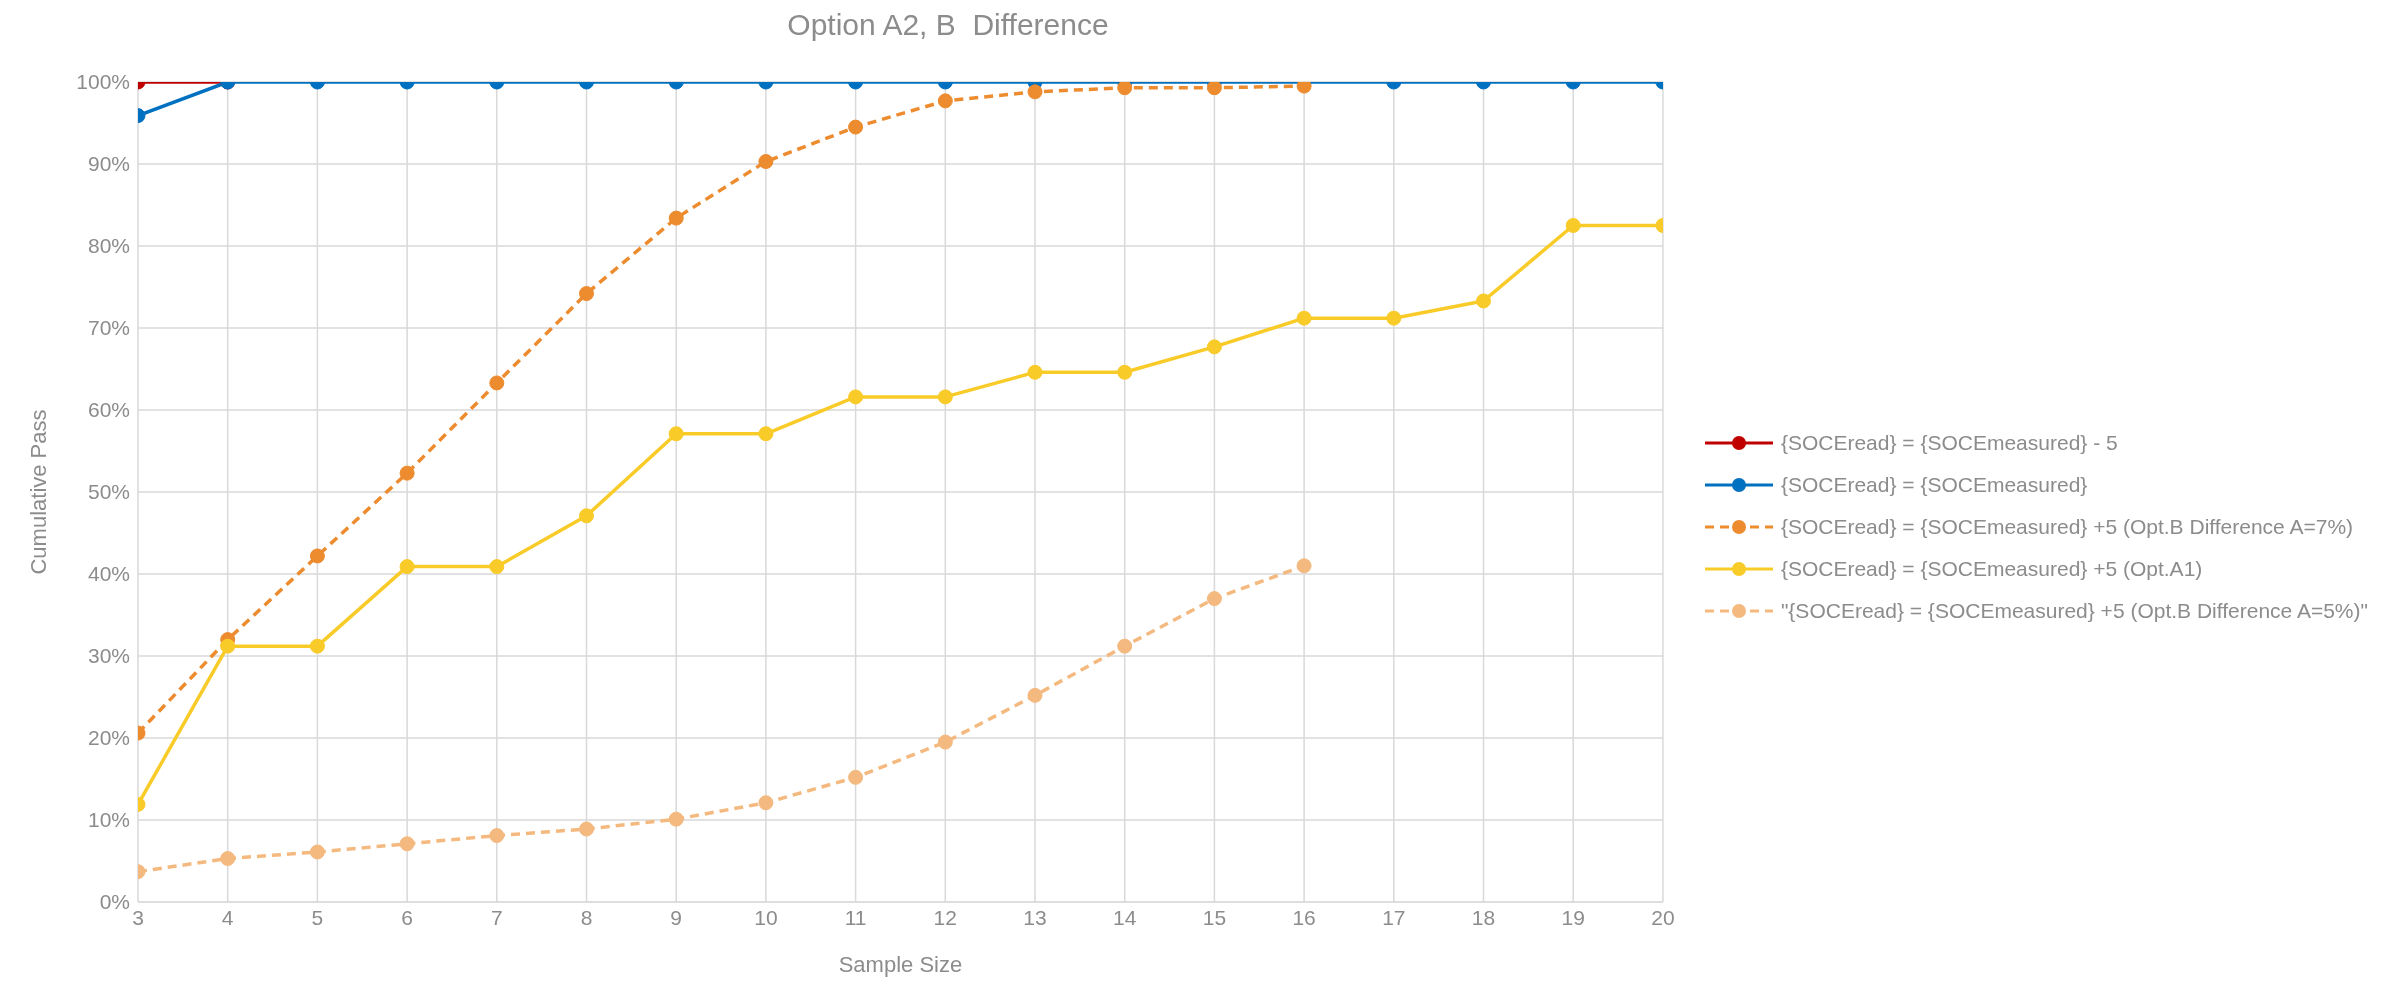 Image resolution: width=2397 pixels, height=1008 pixels. What do you see at coordinates (2067, 527) in the screenshot?
I see `legend-label: {SOCEread} = {SOCEmeasured} +5 (Opt.B Difference A=7%)` at bounding box center [2067, 527].